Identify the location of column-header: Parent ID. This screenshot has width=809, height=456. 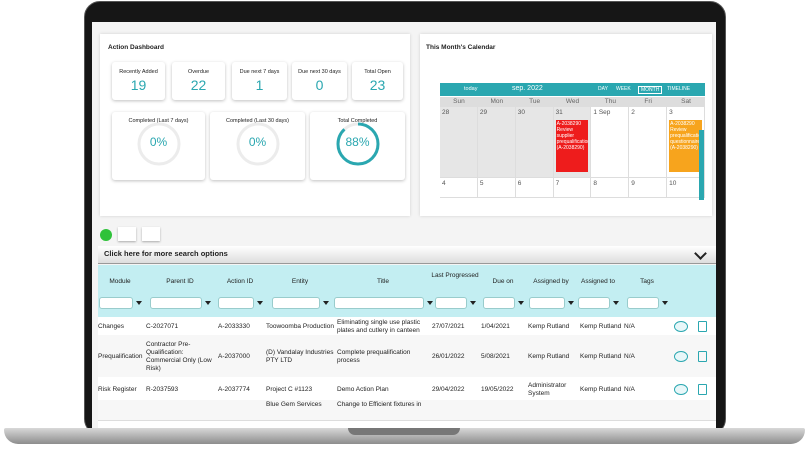
(180, 281).